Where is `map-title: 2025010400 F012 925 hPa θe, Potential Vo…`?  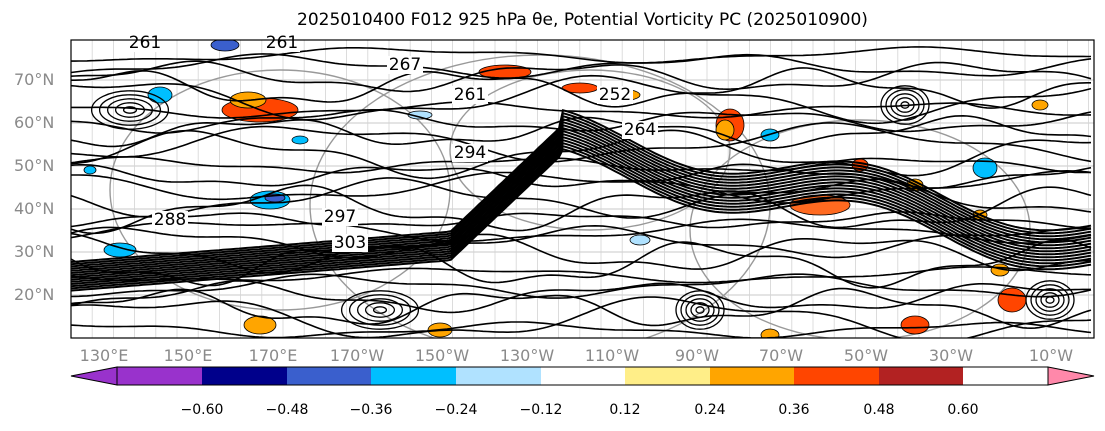
map-title: 2025010400 F012 925 hPa θe, Potential Vo… is located at coordinates (582, 20).